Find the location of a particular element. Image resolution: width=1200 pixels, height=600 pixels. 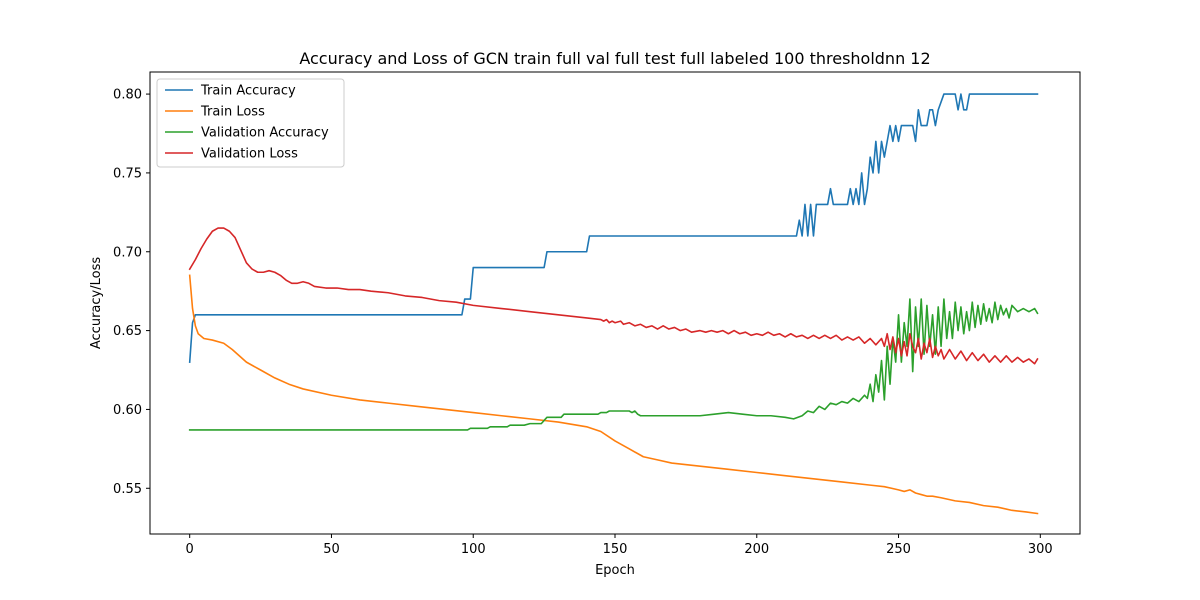

x-axis: 0 50 100 150 200 250 300 is located at coordinates (619, 545).